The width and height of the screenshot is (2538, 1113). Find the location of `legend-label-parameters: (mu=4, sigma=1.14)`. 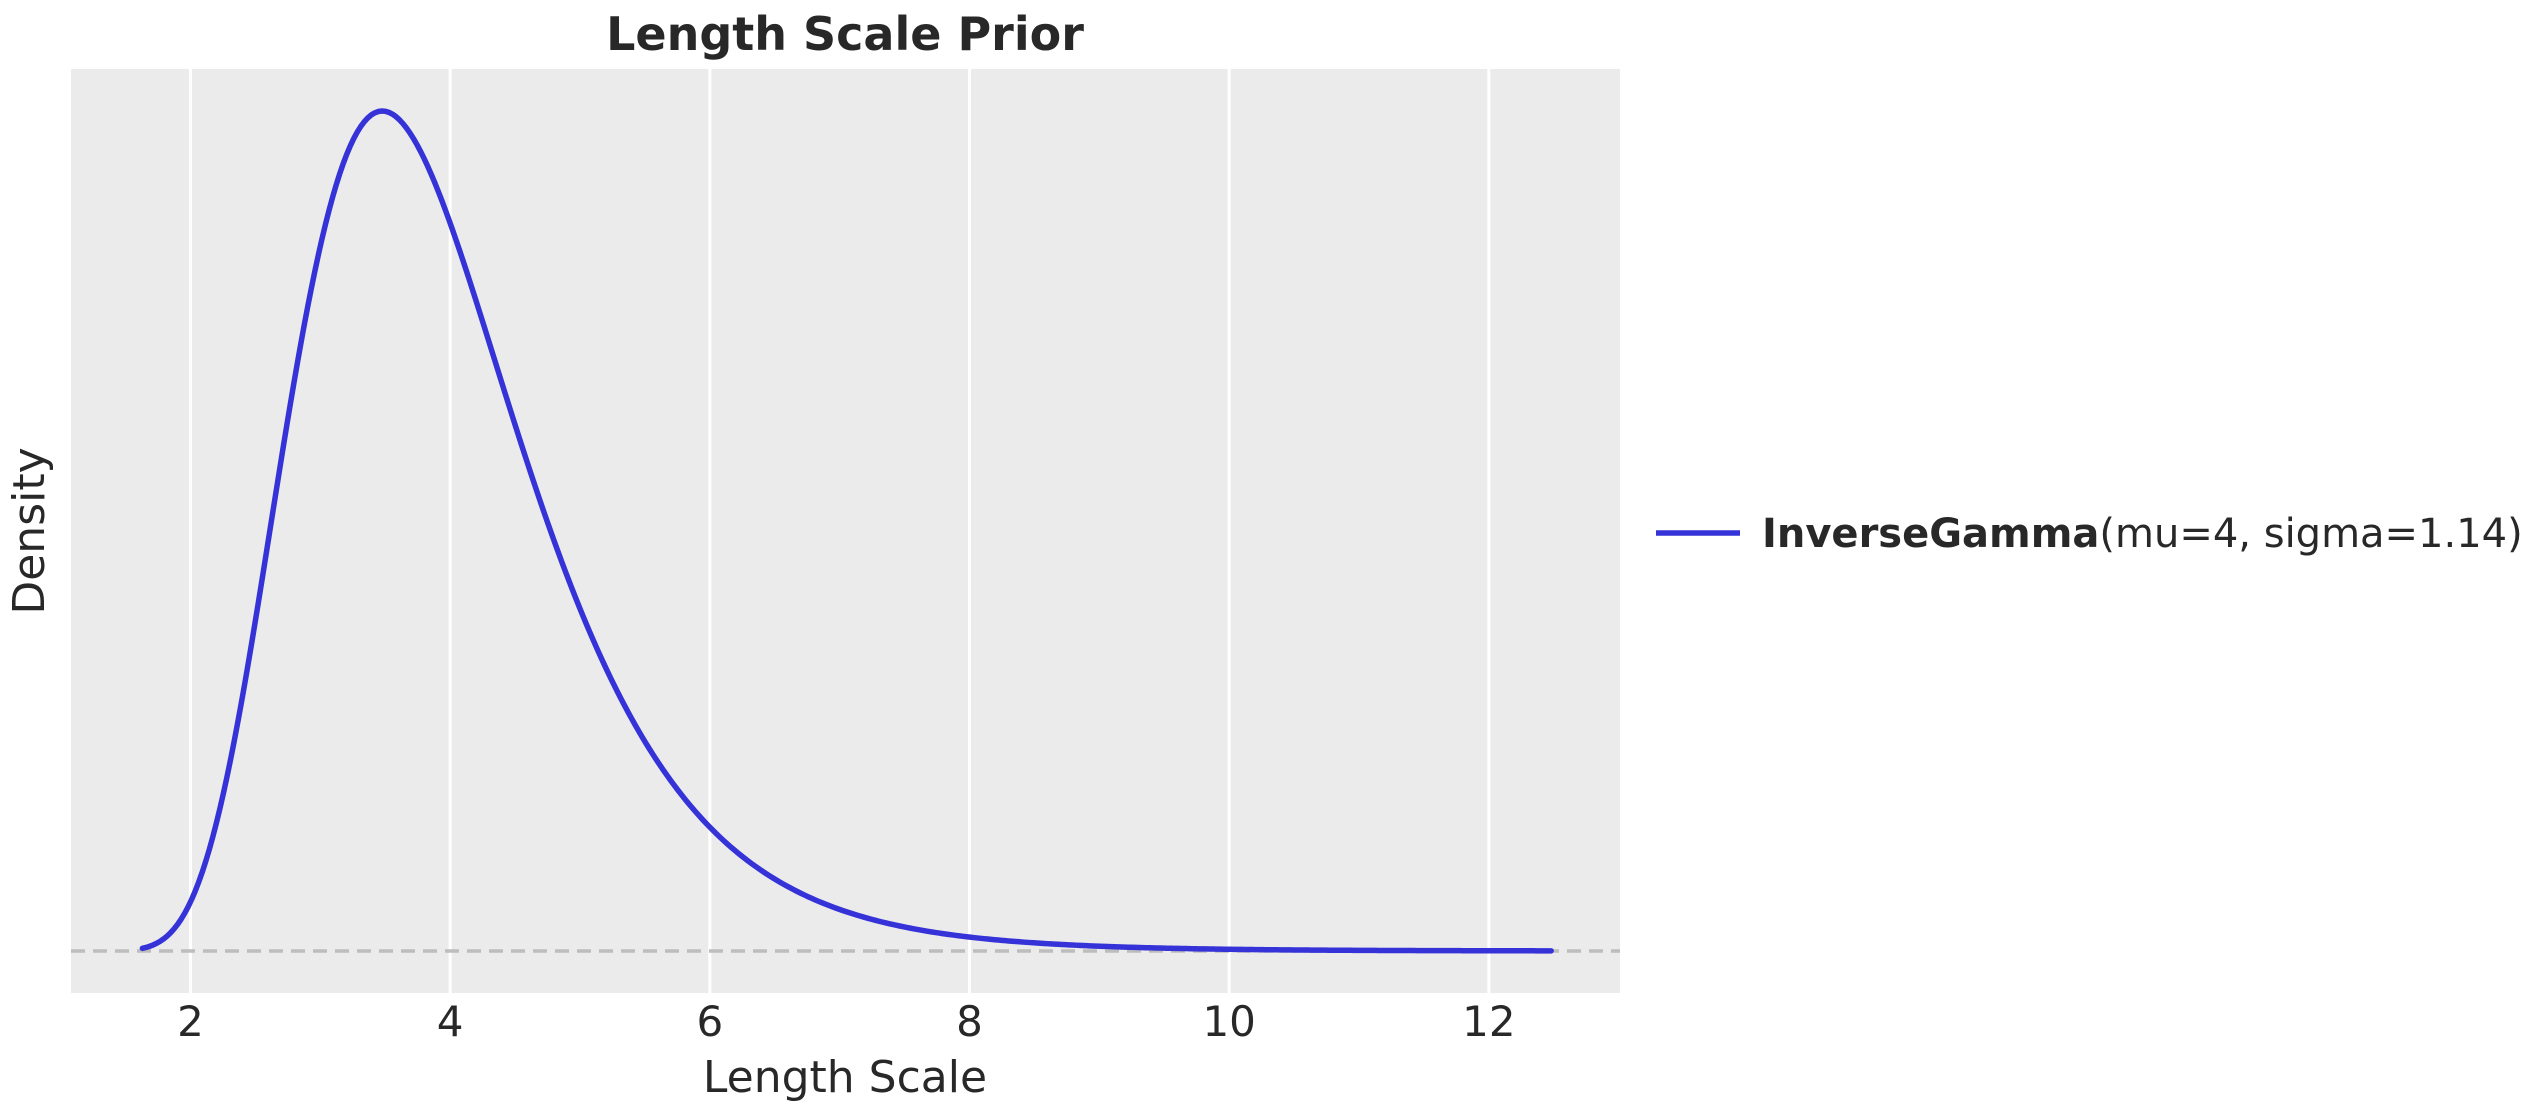

legend-label-parameters: (mu=4, sigma=1.14) is located at coordinates (2310, 534).